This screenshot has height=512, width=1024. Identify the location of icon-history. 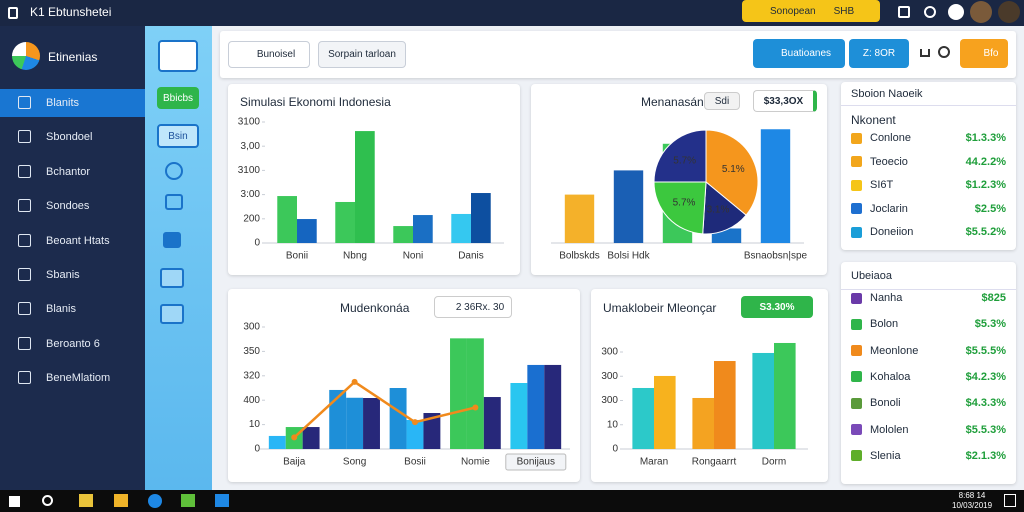
(944, 52).